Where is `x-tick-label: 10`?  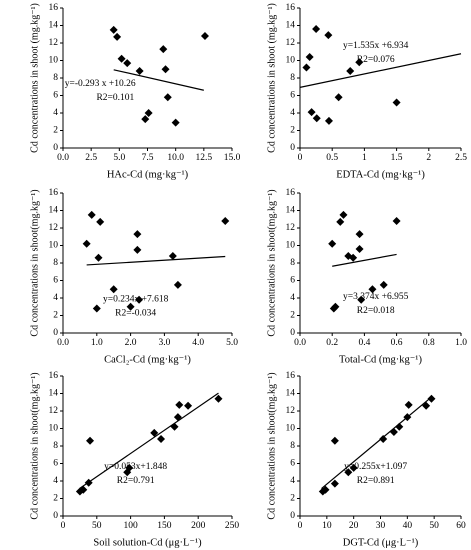
x-tick-label: 10 is located at coordinates (327, 526).